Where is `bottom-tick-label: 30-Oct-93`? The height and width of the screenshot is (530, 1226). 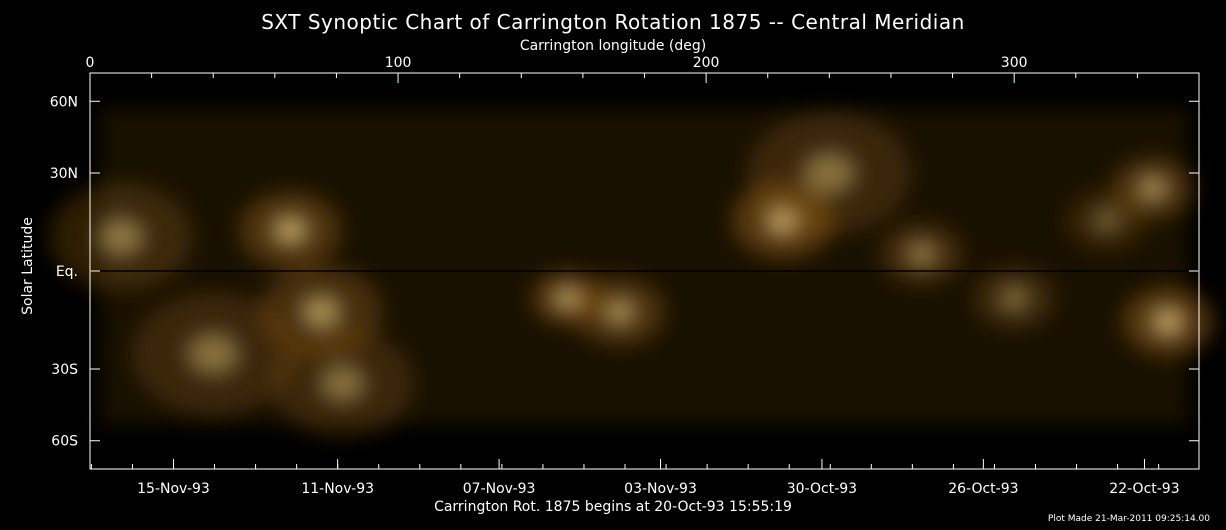
bottom-tick-label: 30-Oct-93 is located at coordinates (822, 489).